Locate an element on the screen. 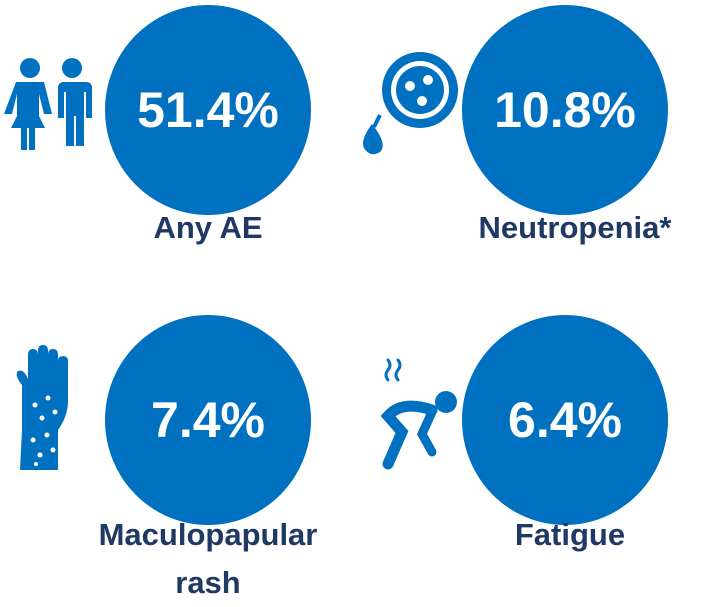 The height and width of the screenshot is (607, 701). stat-label: Fatigue is located at coordinates (570, 534).